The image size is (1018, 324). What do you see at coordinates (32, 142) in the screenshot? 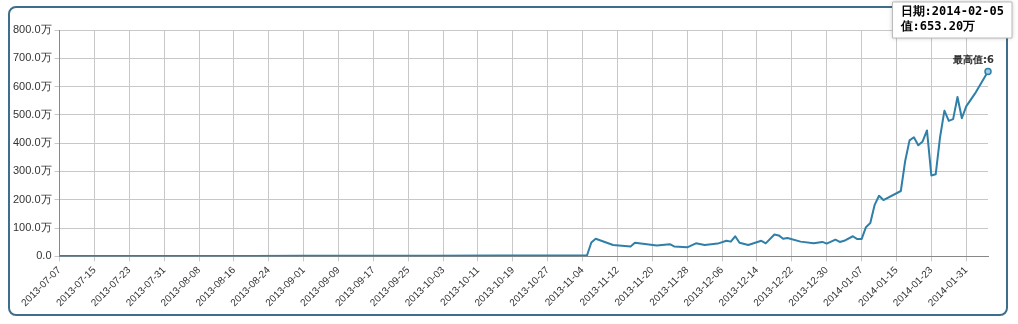
I see `y-tick-label: 400.0万` at bounding box center [32, 142].